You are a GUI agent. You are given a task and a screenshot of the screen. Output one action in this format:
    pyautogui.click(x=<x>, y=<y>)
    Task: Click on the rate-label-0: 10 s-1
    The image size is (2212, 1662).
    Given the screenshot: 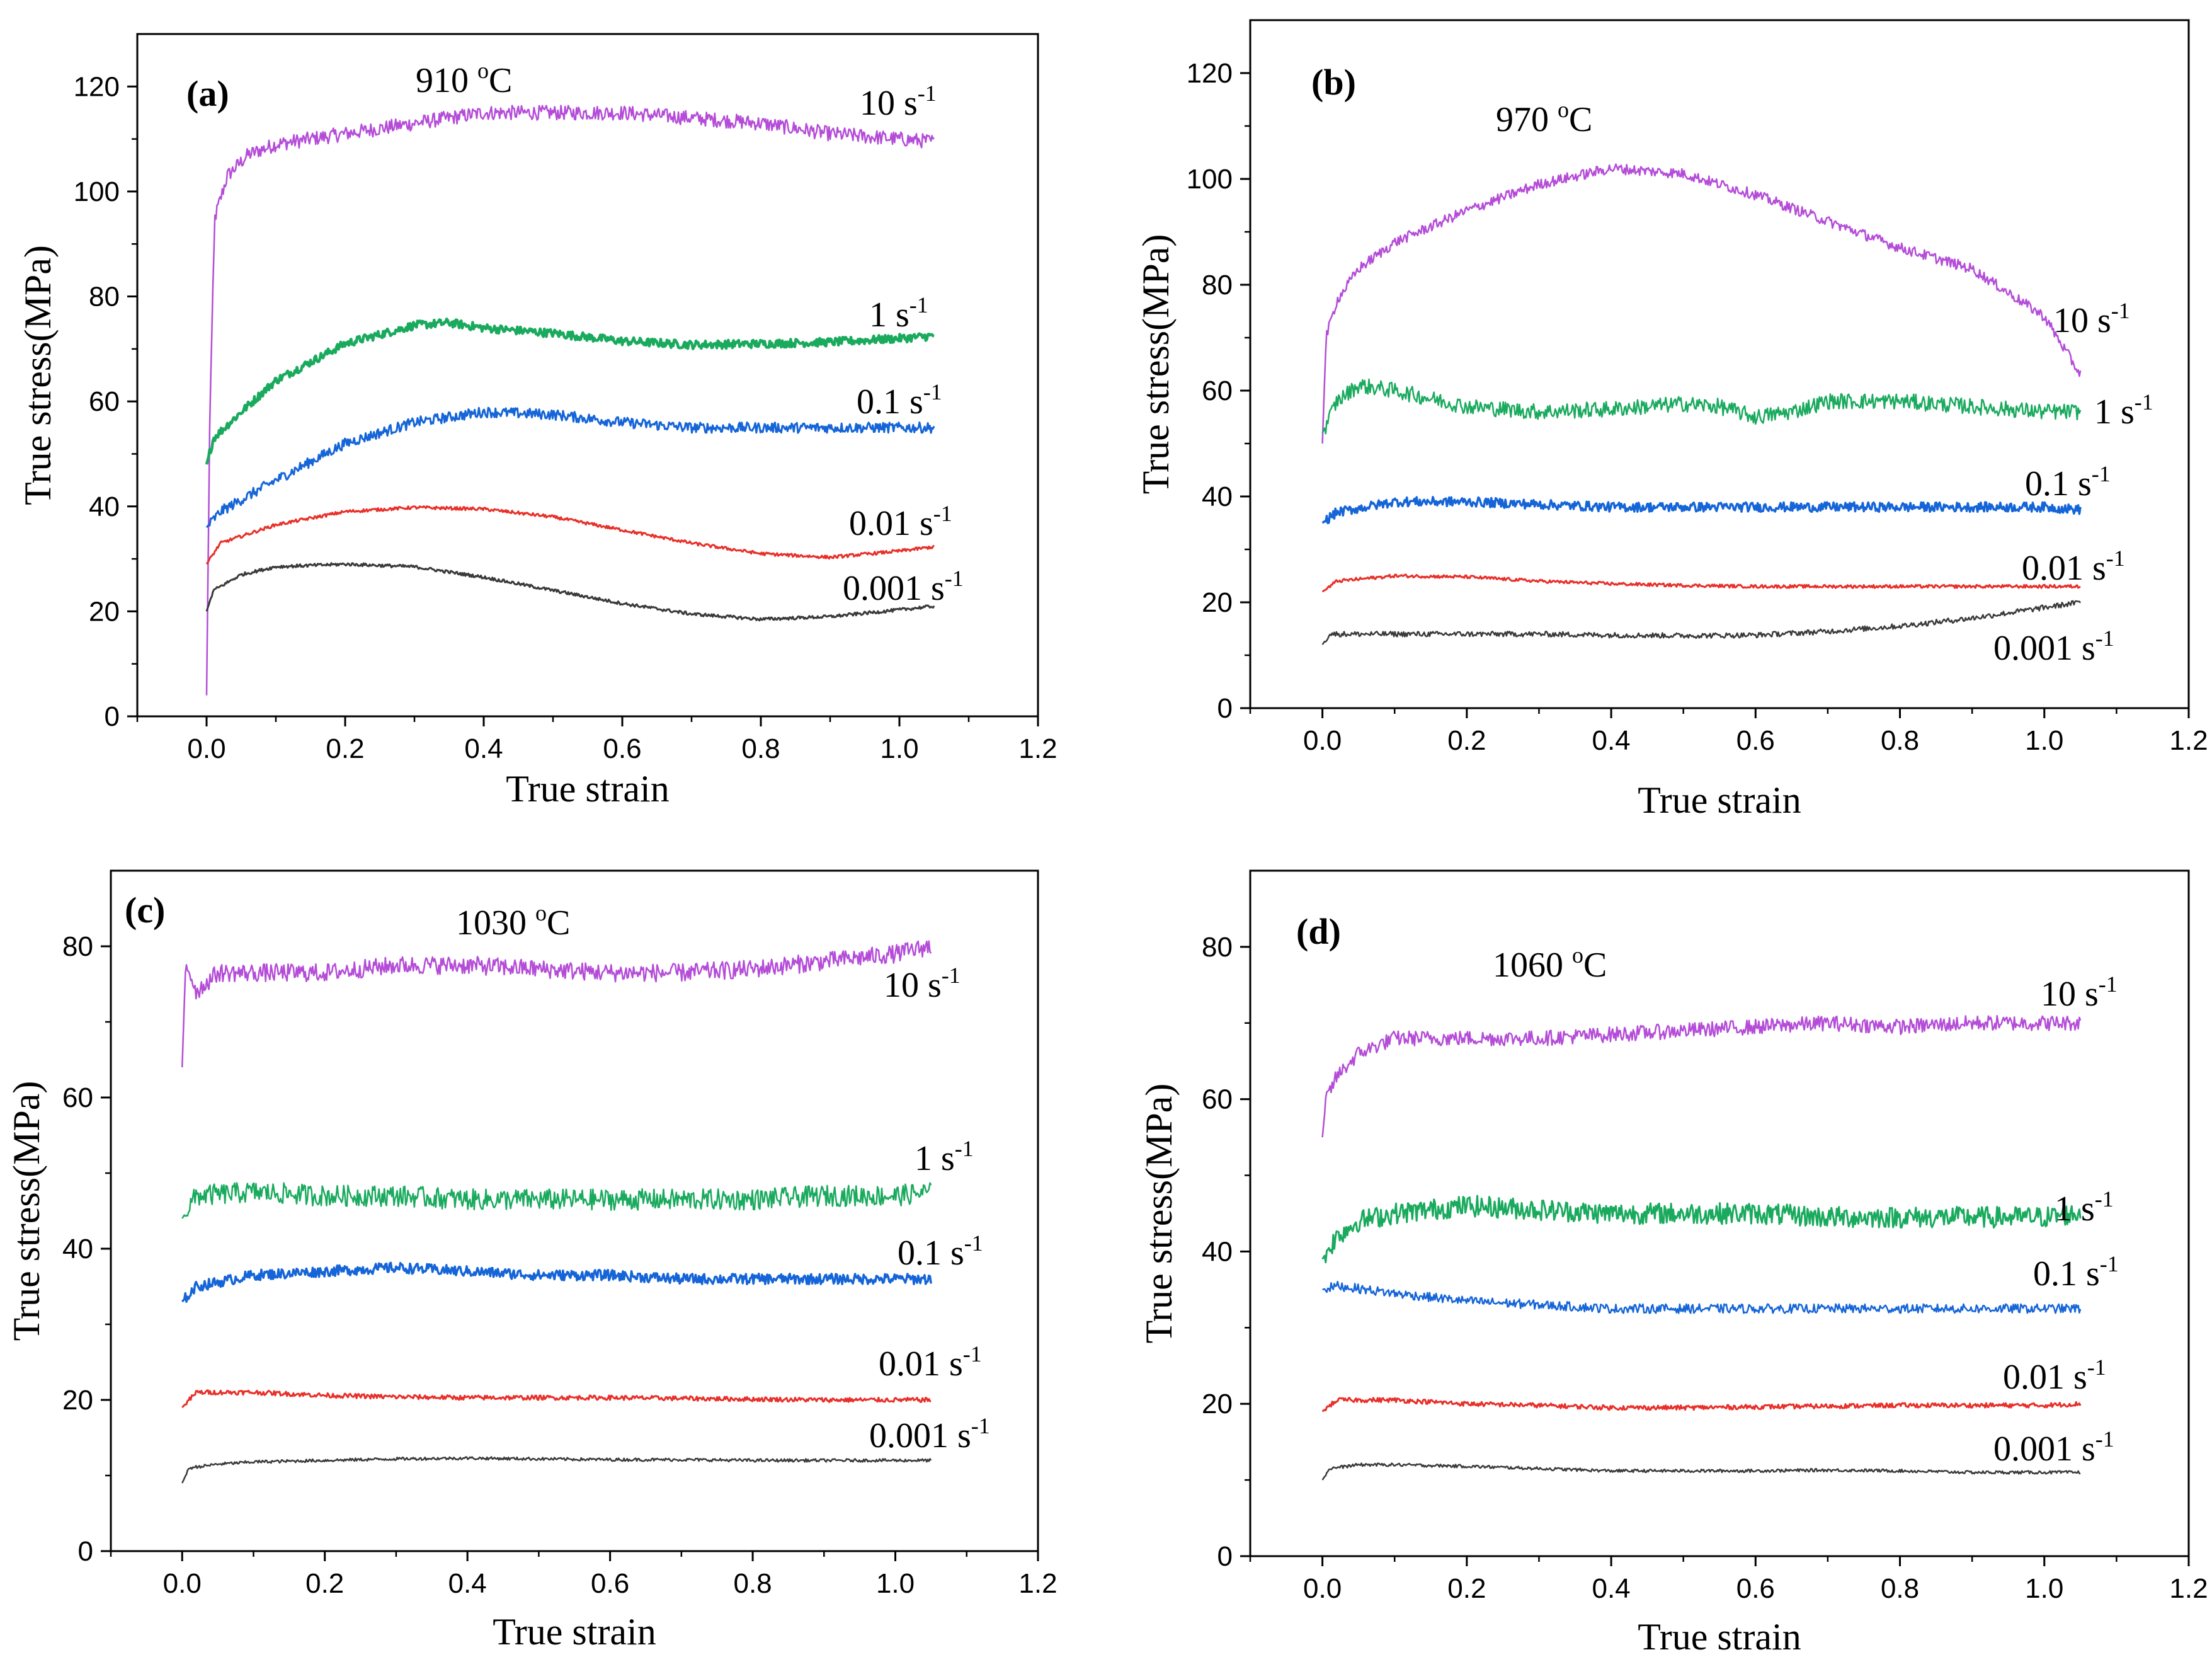 What is the action you would take?
    pyautogui.click(x=2091, y=319)
    